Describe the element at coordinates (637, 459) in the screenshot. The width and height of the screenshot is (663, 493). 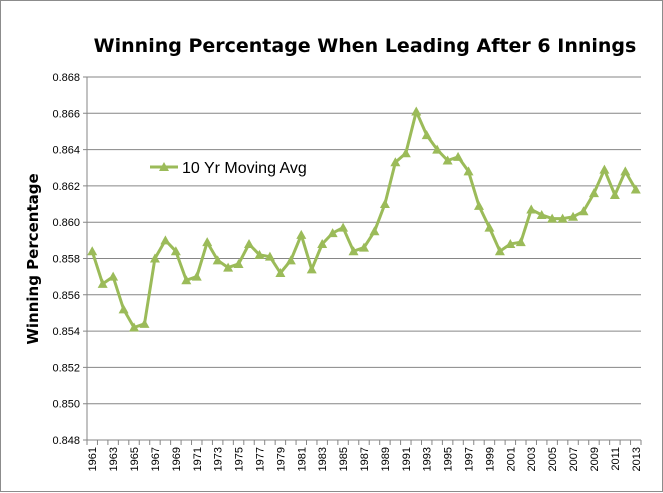
I see `x-tick-label: 2013` at that location.